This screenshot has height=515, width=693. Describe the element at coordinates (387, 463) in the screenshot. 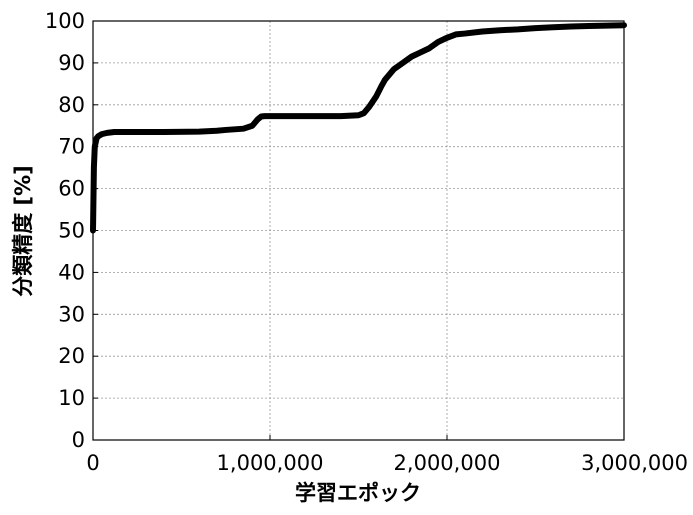

I see `x-tick-labels: 0 1,000,000 2,000,000 3,000,000` at that location.